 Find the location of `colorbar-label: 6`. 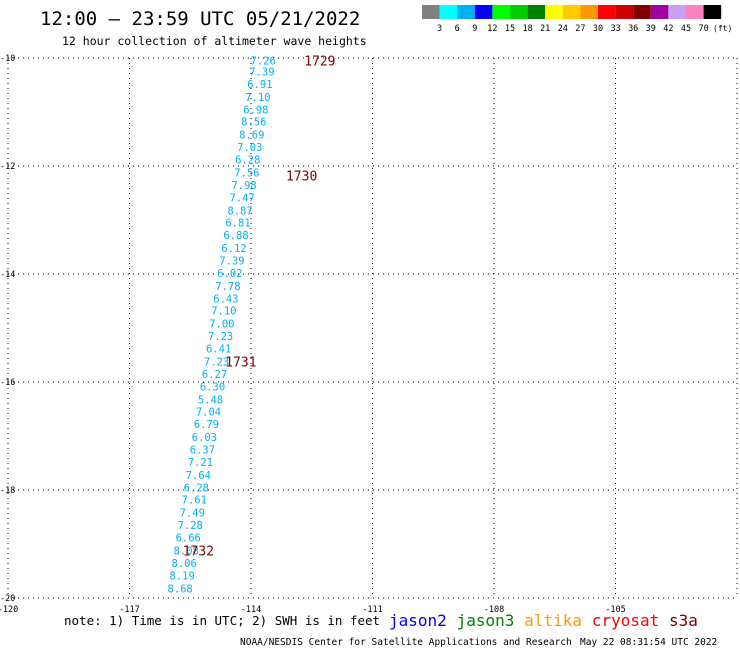

colorbar-label: 6 is located at coordinates (457, 29).